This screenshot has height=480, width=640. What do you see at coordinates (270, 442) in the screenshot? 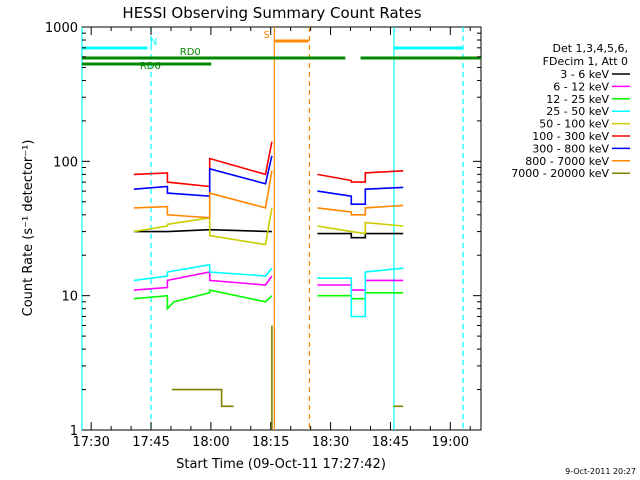
I see `x-tick-label: 18:15` at bounding box center [270, 442].